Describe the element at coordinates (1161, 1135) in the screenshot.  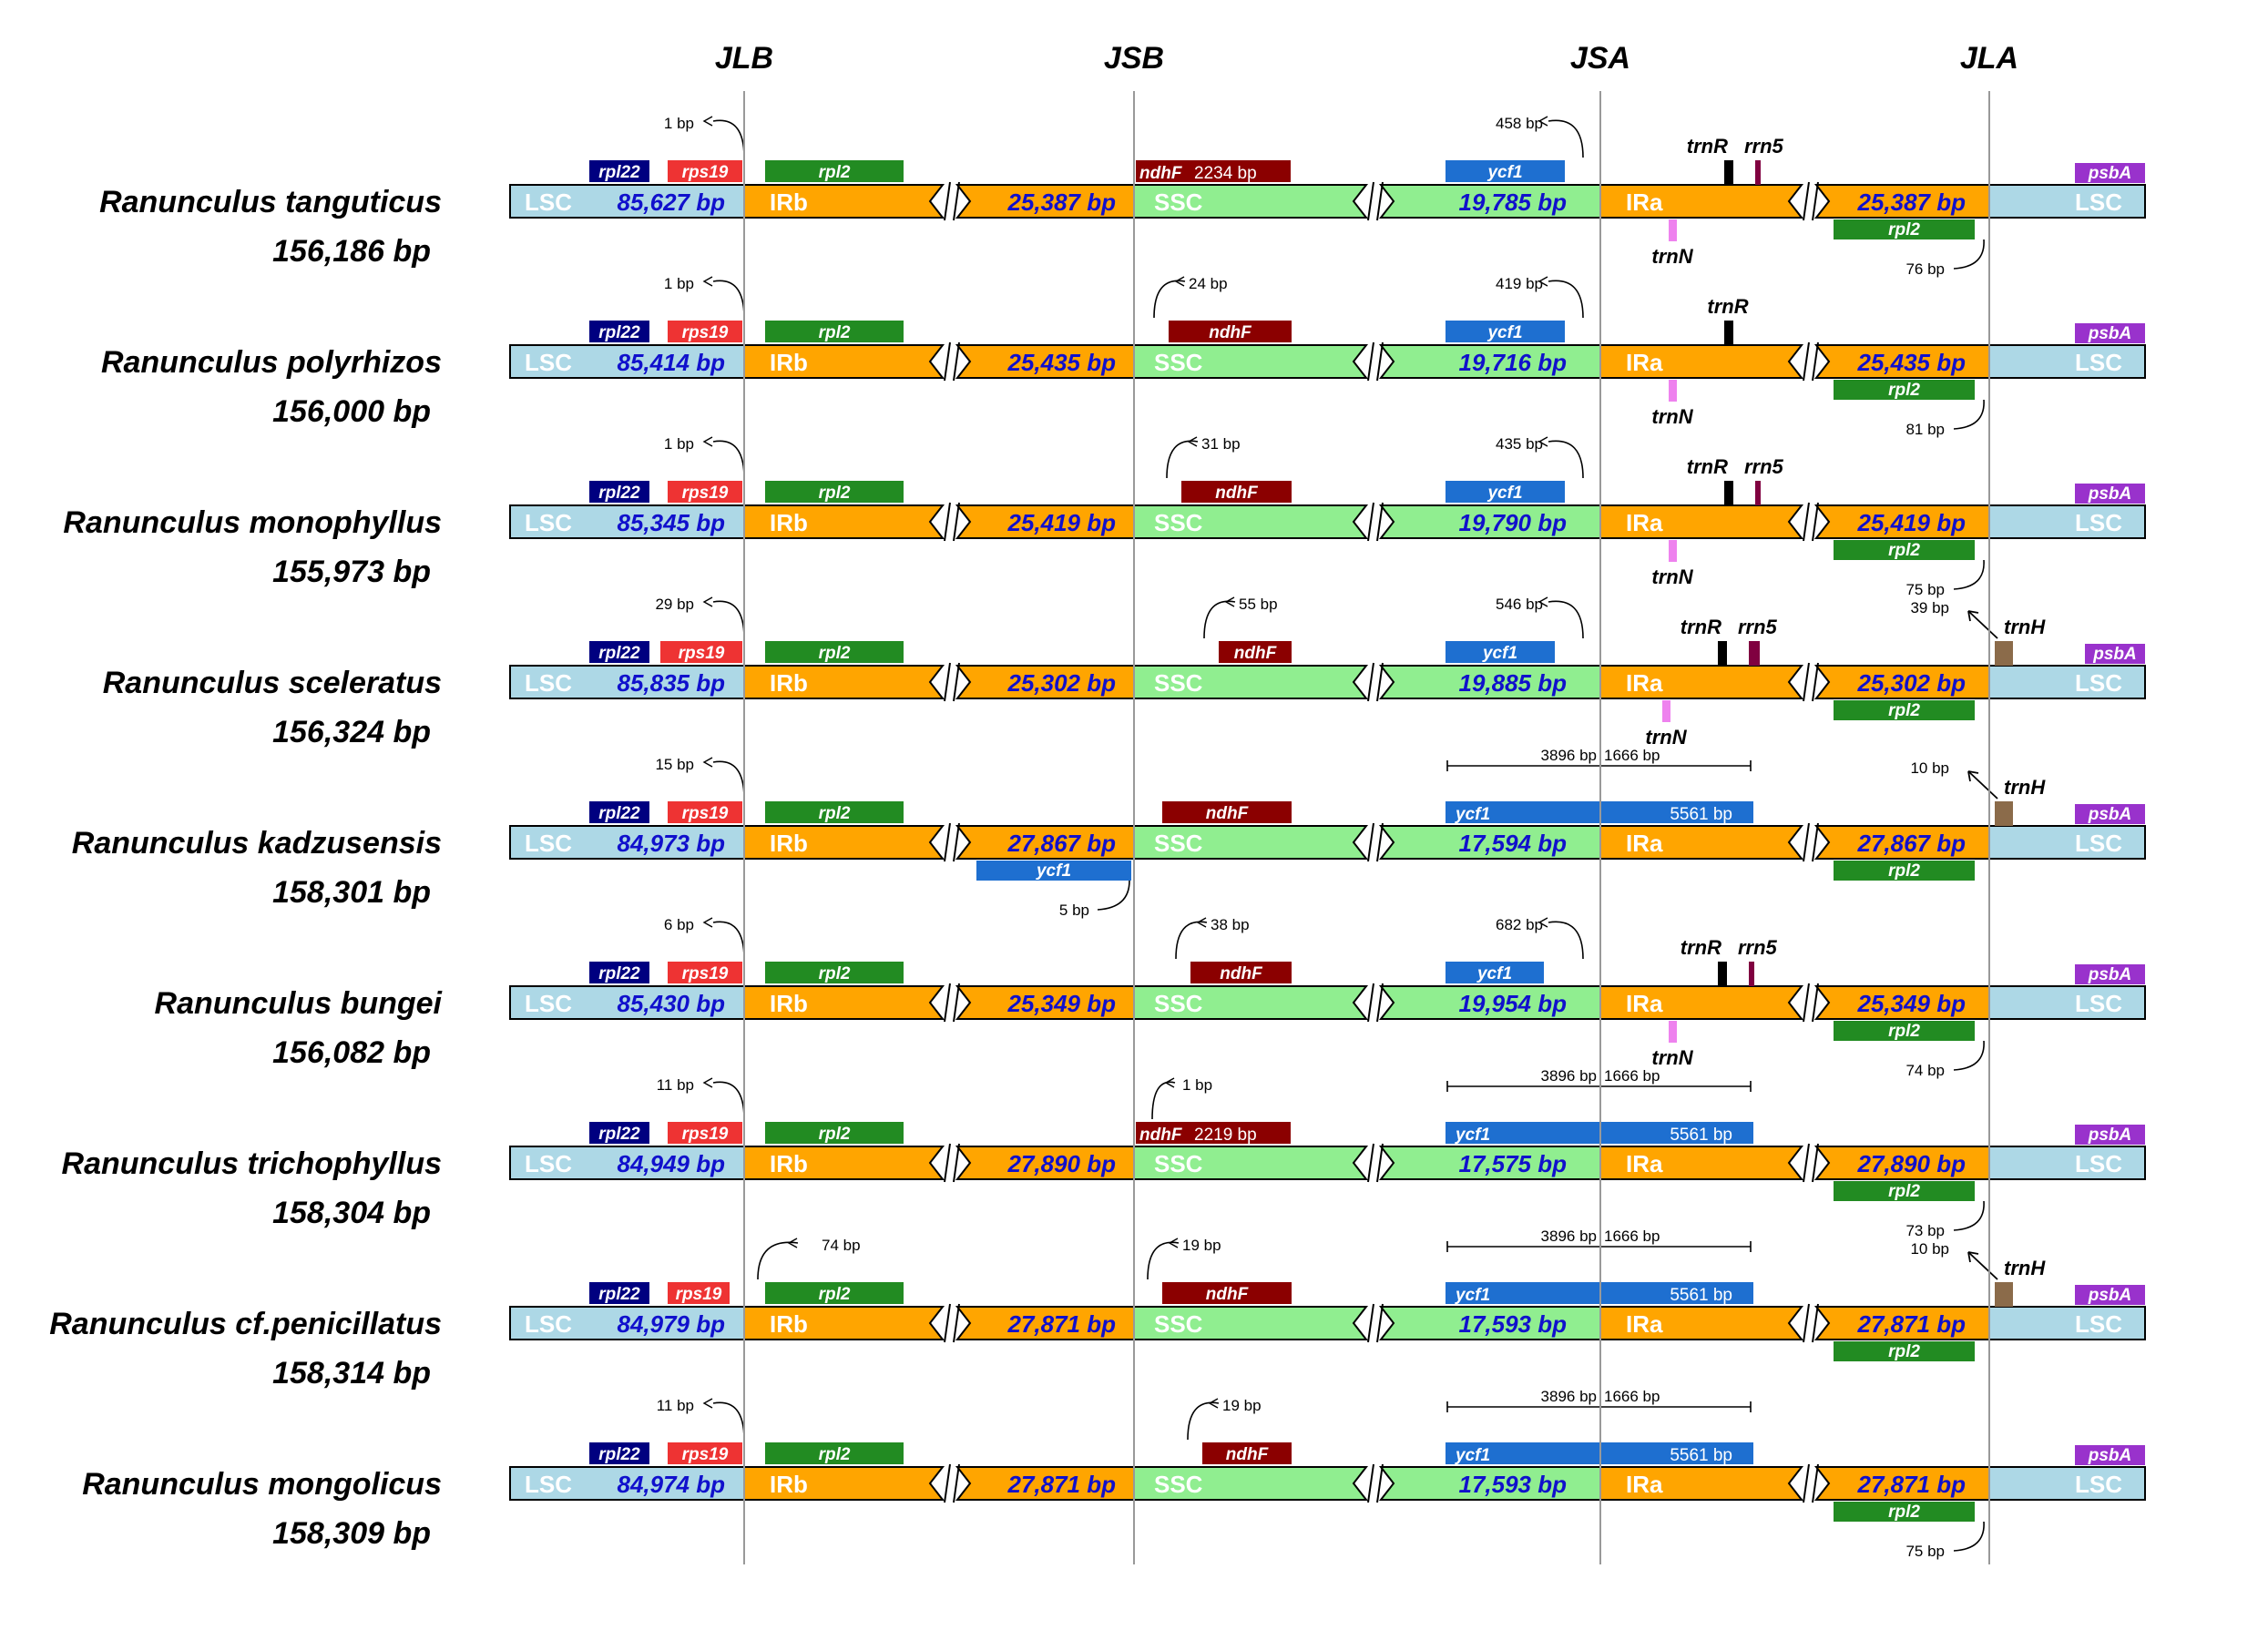
I see `ndhf-label: ndhF` at that location.